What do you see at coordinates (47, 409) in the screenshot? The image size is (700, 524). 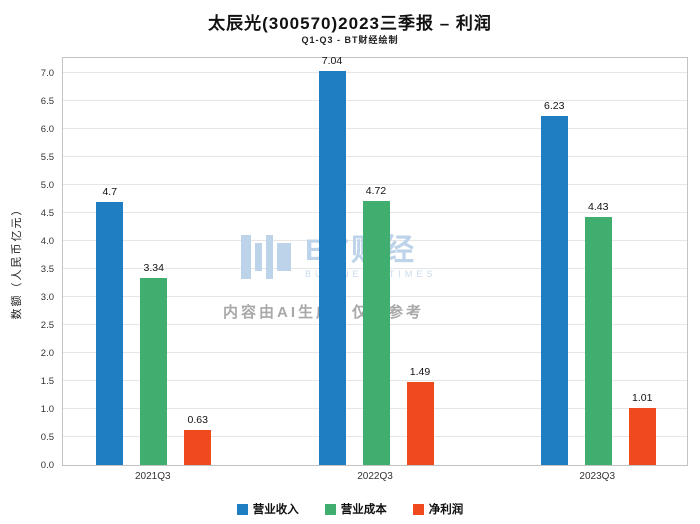 I see `y-tick-label: 1.0` at bounding box center [47, 409].